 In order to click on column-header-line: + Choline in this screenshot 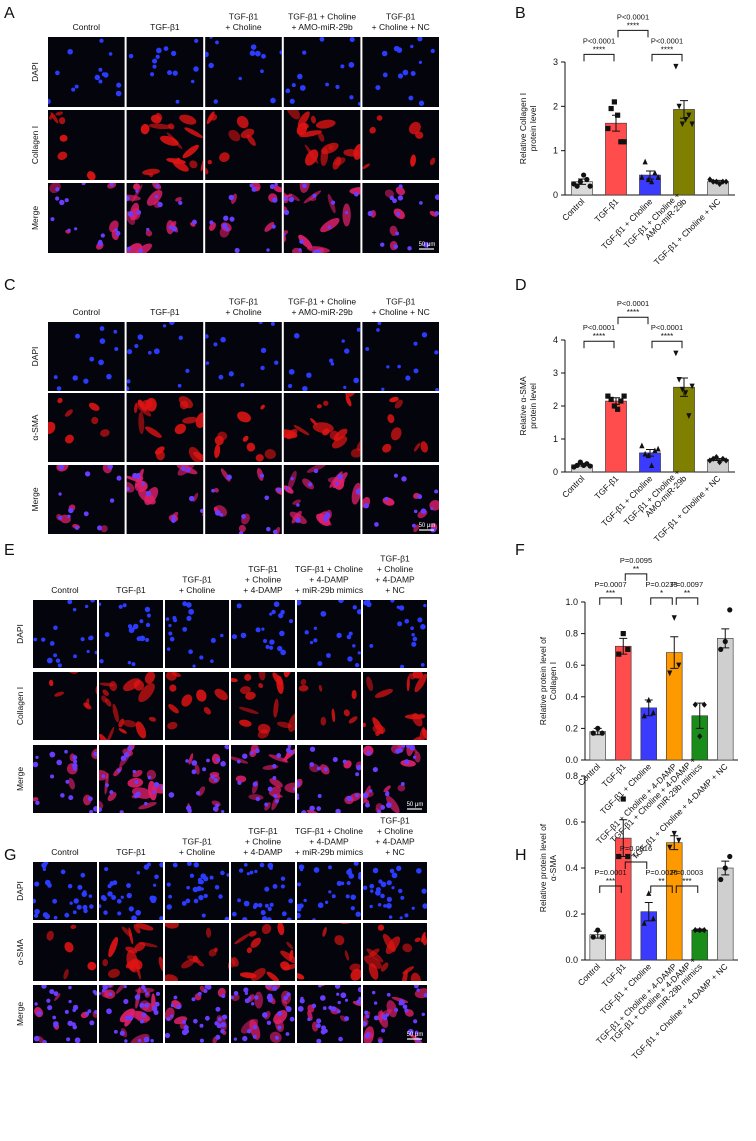, I will do `click(243, 27)`.